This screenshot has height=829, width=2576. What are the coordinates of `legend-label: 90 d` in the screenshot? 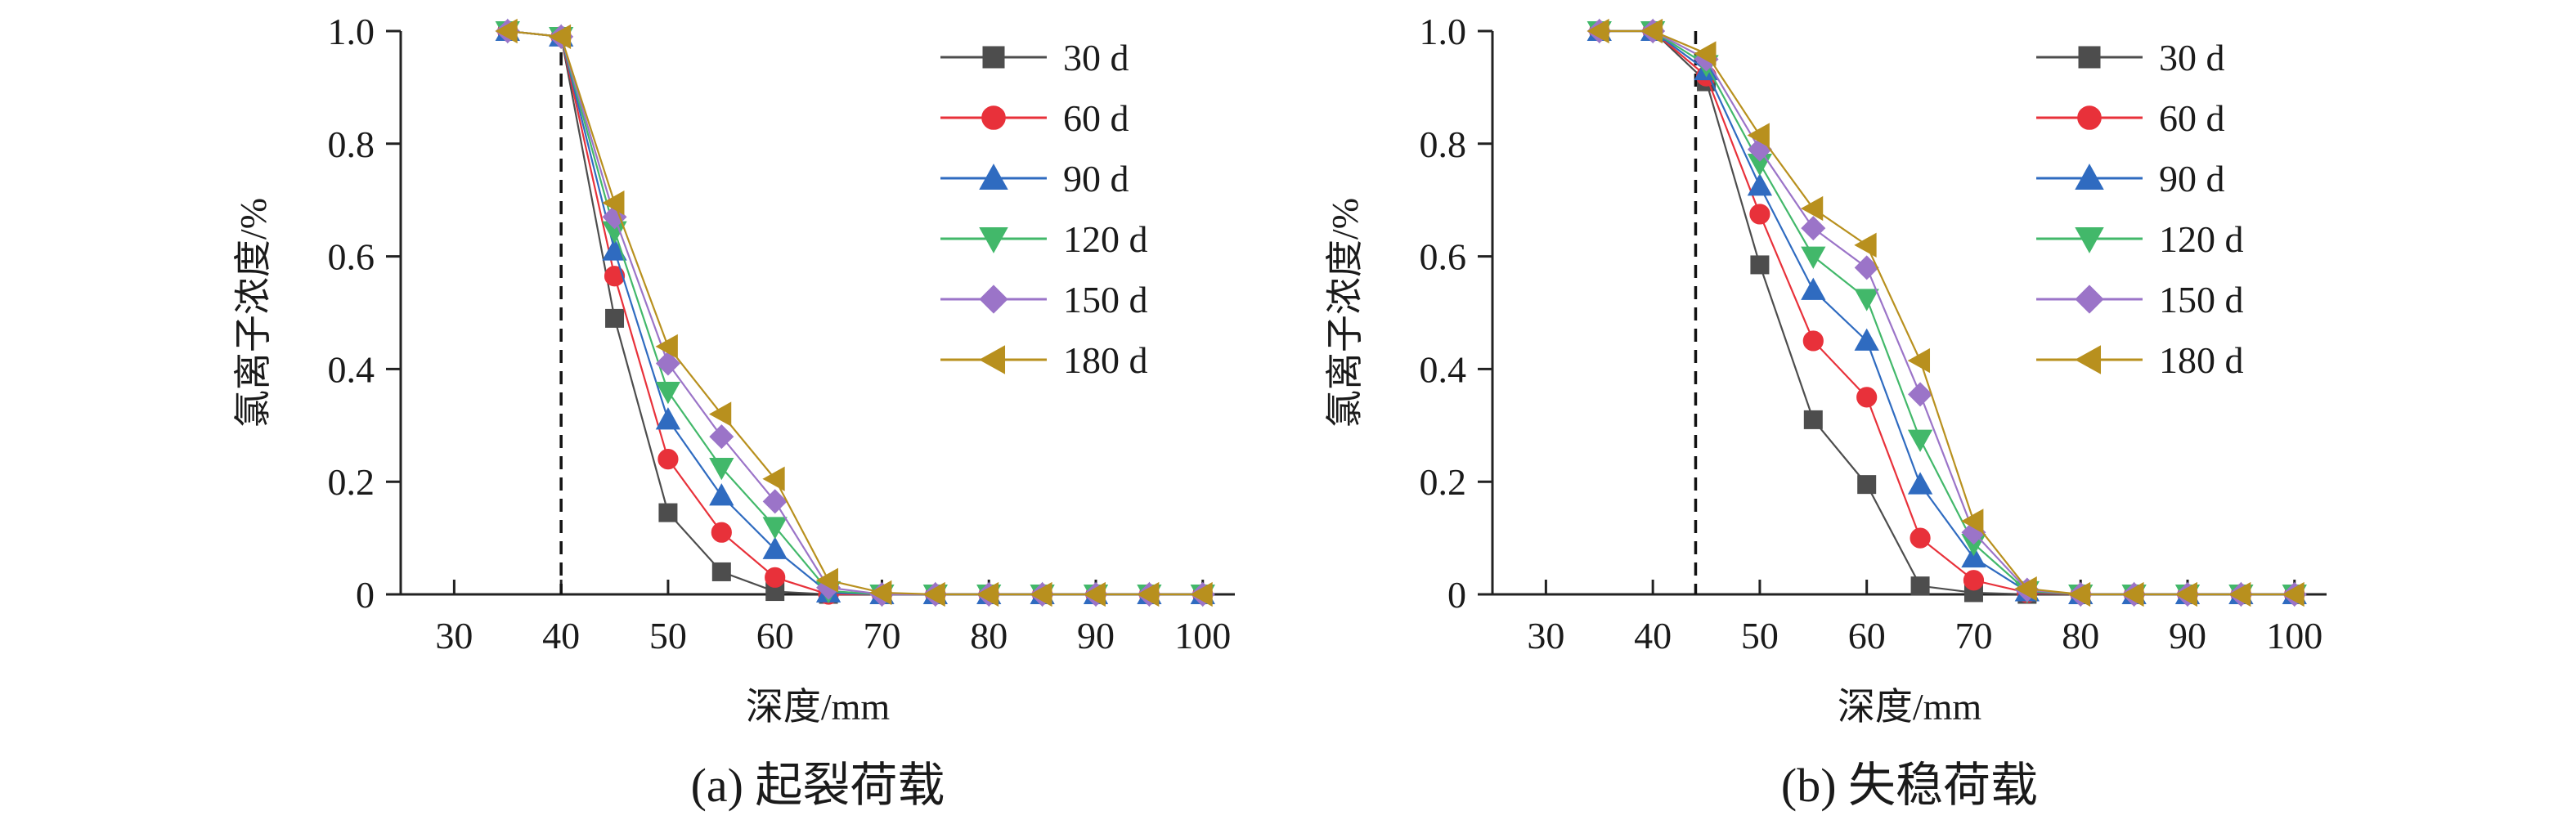 It's located at (1096, 178).